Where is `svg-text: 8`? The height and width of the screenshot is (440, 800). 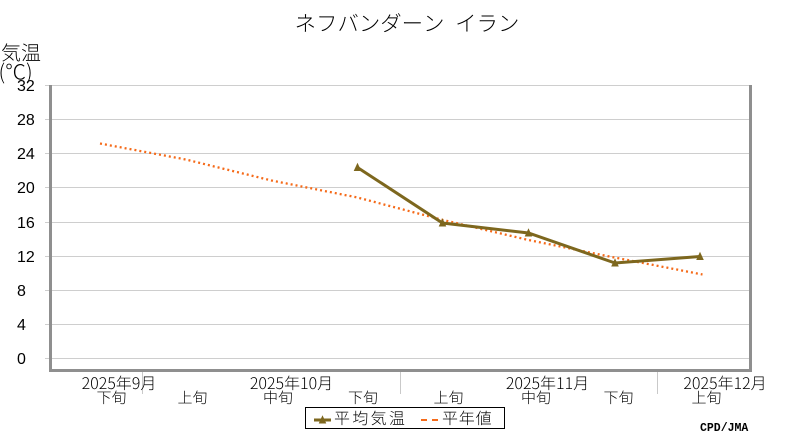 svg-text: 8 is located at coordinates (21, 291).